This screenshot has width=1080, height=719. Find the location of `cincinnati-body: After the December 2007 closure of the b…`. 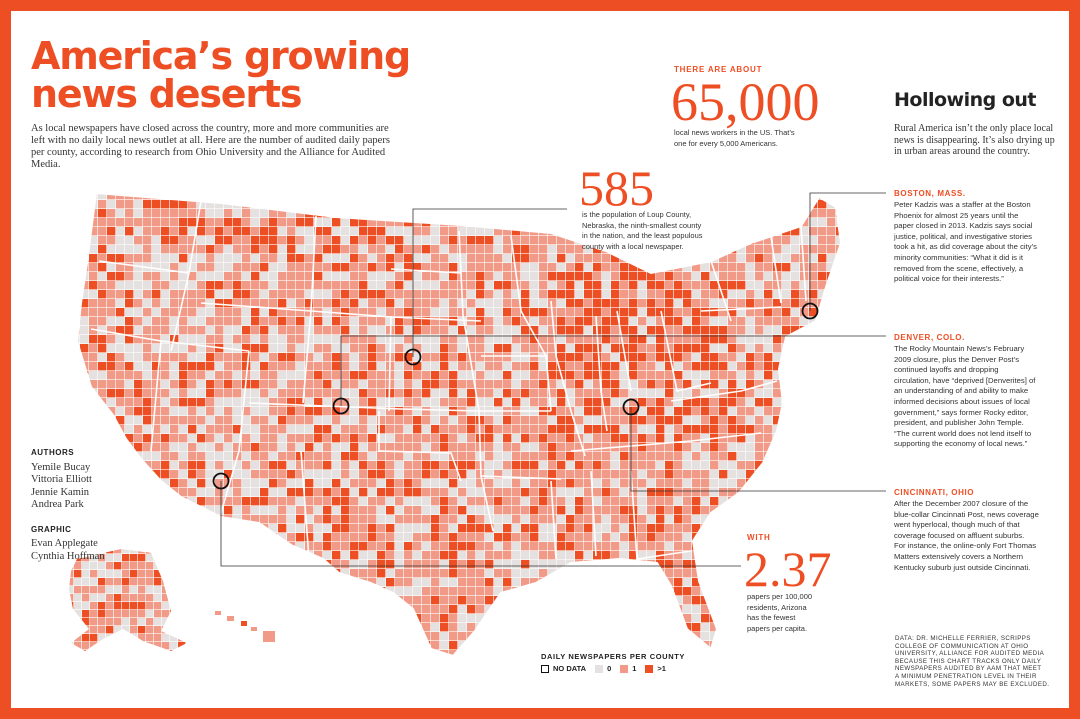

cincinnati-body: After the December 2007 closure of the b… is located at coordinates (979, 536).